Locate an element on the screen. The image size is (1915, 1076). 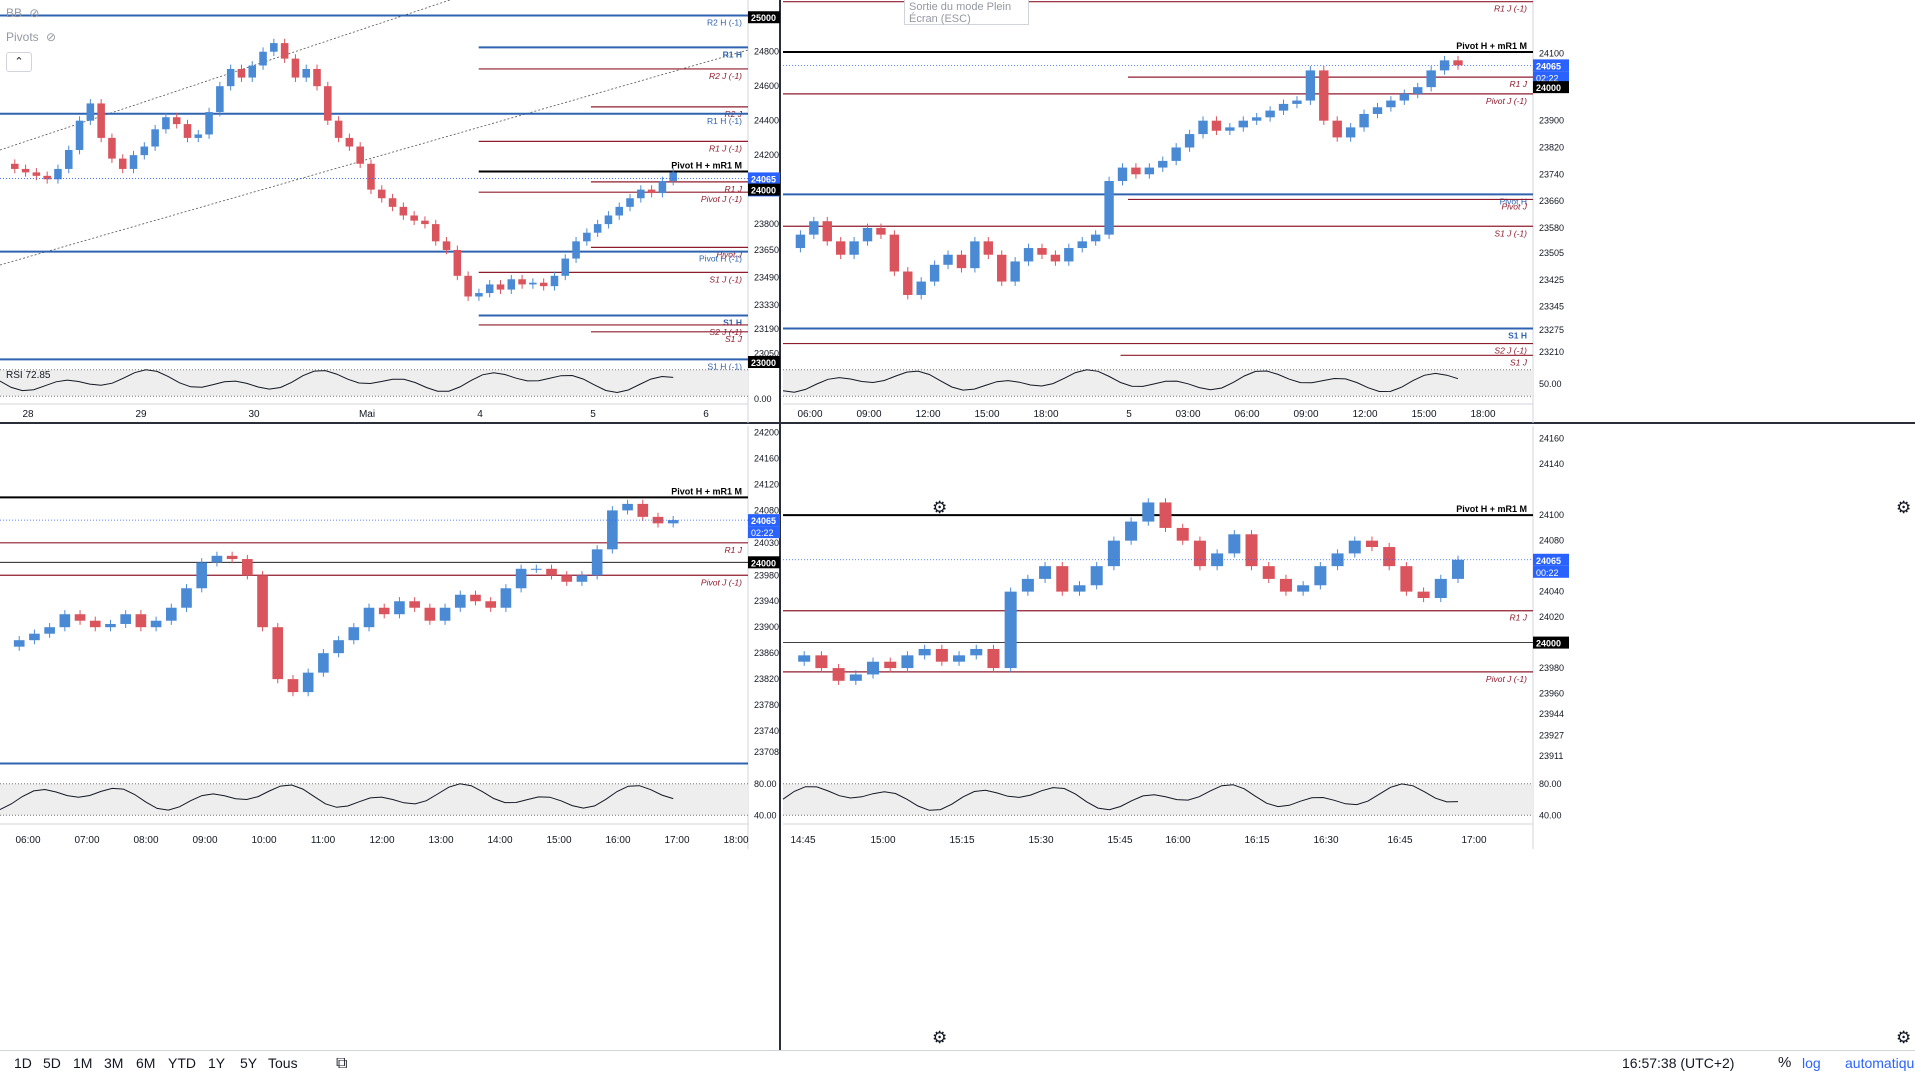
timeframe-6m: 6M is located at coordinates (146, 1063).